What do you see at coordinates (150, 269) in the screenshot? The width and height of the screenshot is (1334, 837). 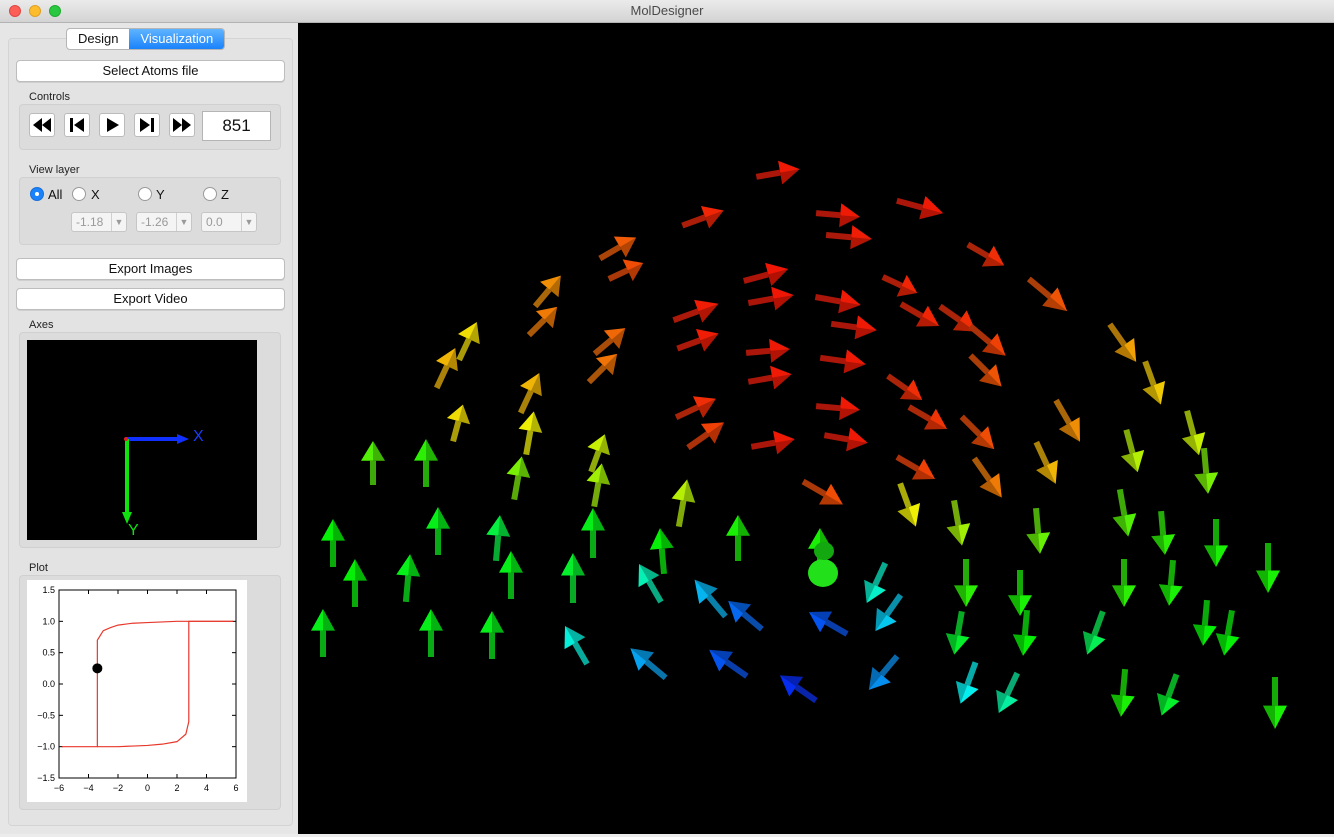 I see `export-images-button: Export Images` at bounding box center [150, 269].